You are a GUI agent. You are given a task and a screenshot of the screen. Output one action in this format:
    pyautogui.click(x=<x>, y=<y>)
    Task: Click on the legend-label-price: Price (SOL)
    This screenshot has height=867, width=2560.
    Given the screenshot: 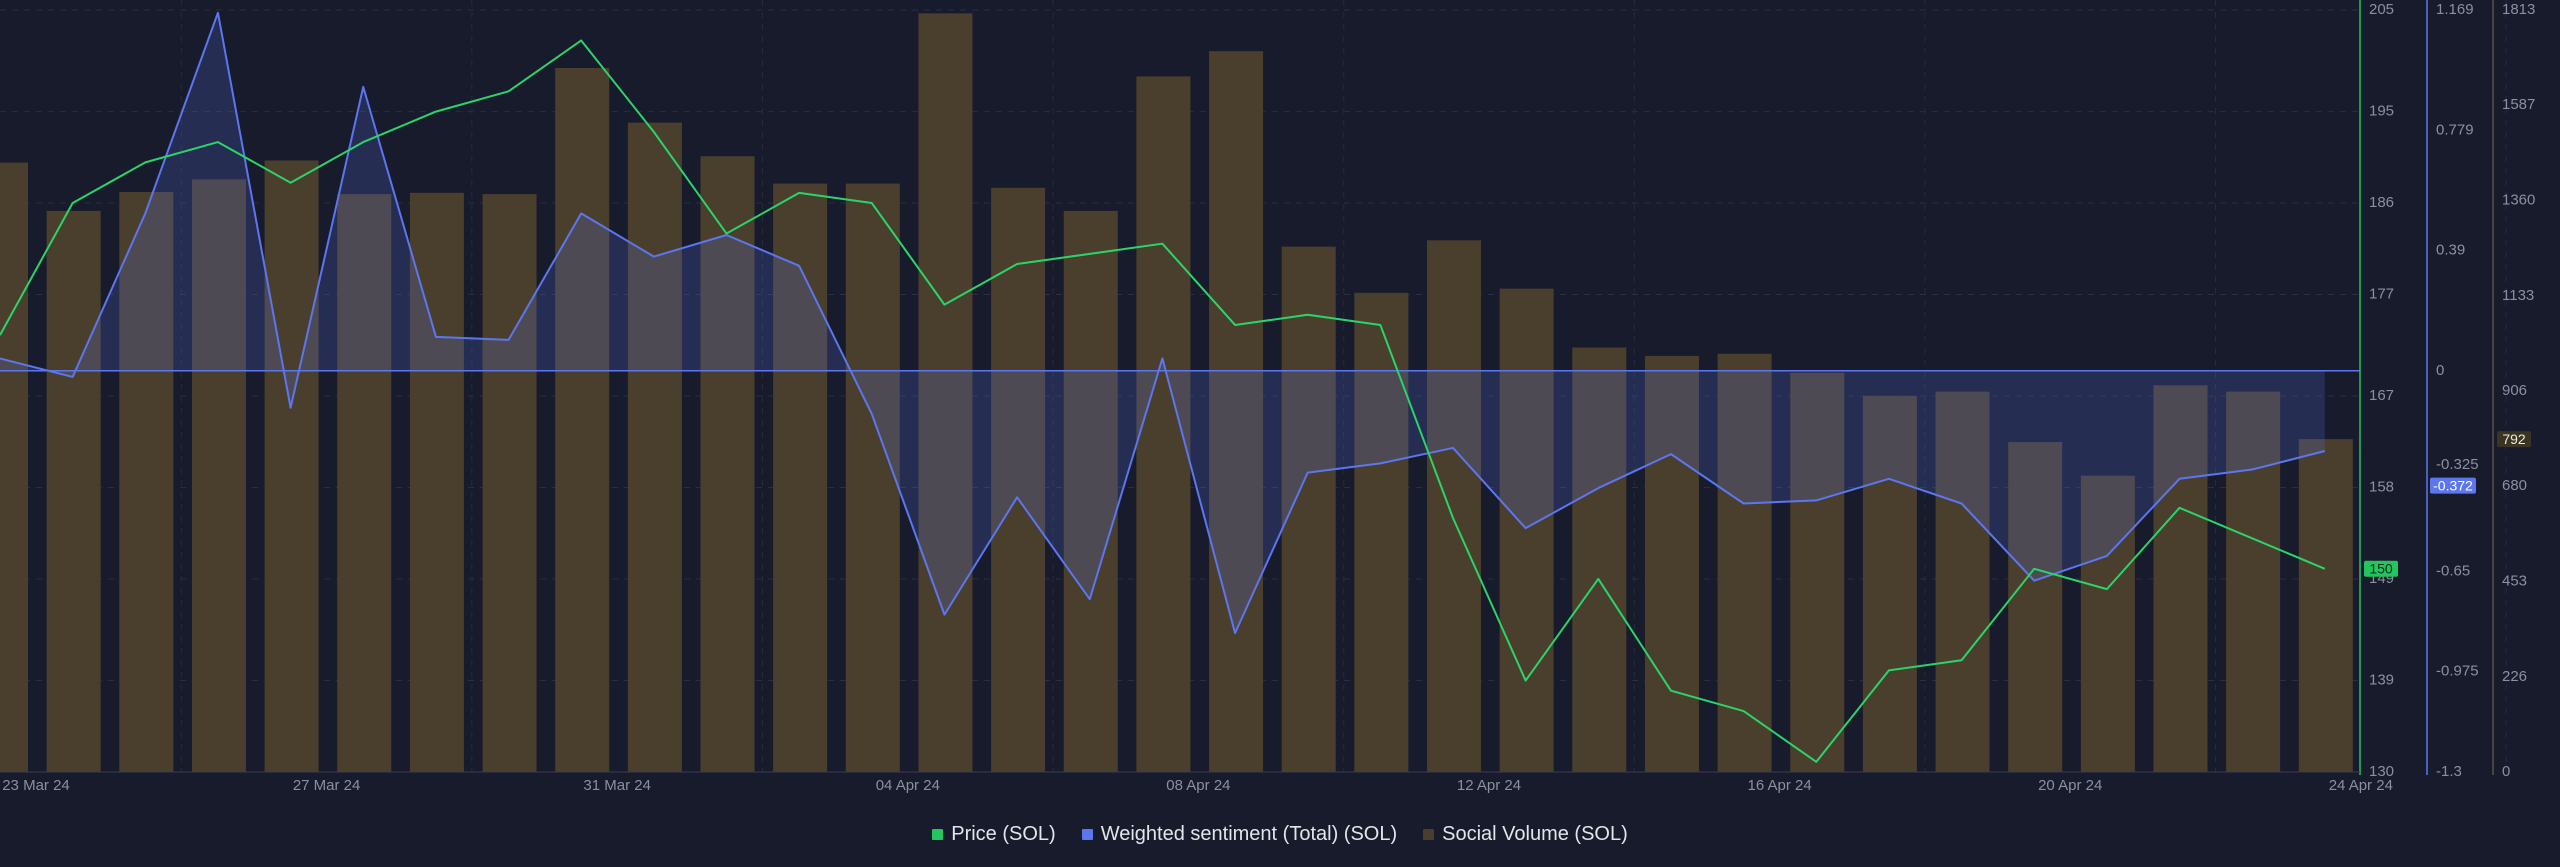 What is the action you would take?
    pyautogui.click(x=1003, y=833)
    